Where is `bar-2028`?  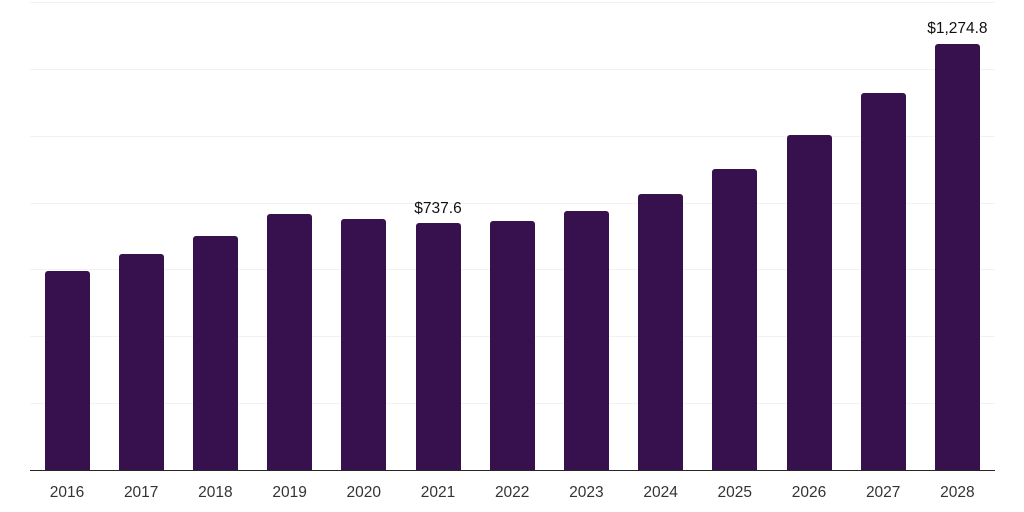
bar-2028 is located at coordinates (957, 256).